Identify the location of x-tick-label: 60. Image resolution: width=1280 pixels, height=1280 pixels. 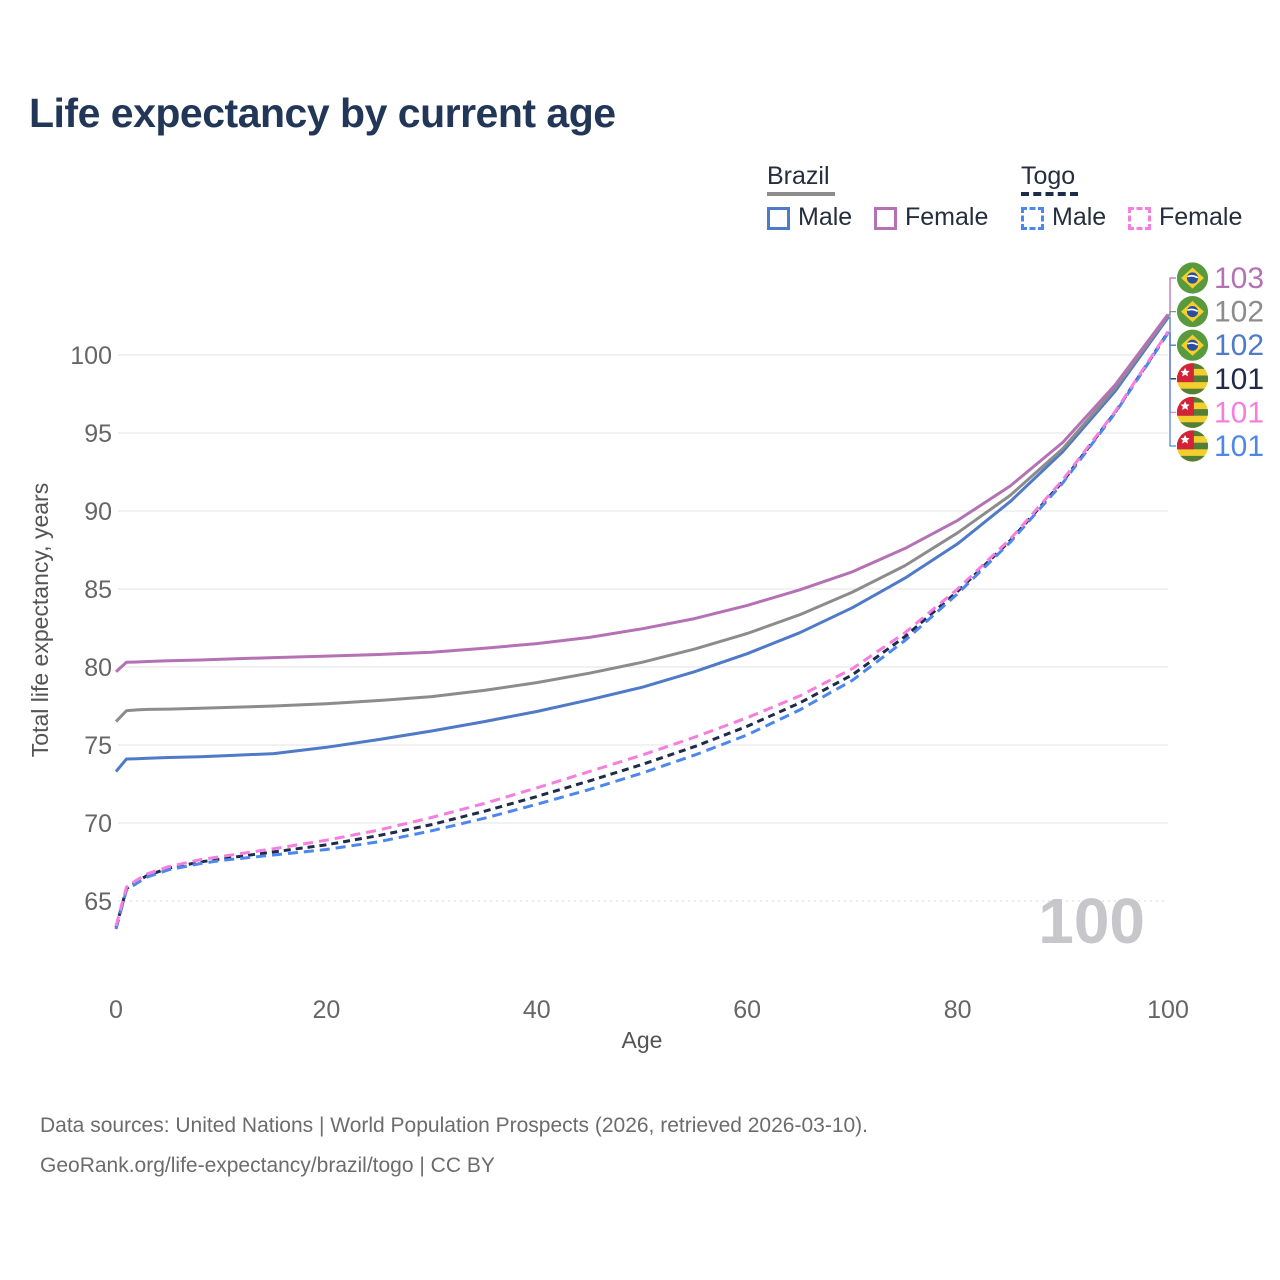
(747, 1010).